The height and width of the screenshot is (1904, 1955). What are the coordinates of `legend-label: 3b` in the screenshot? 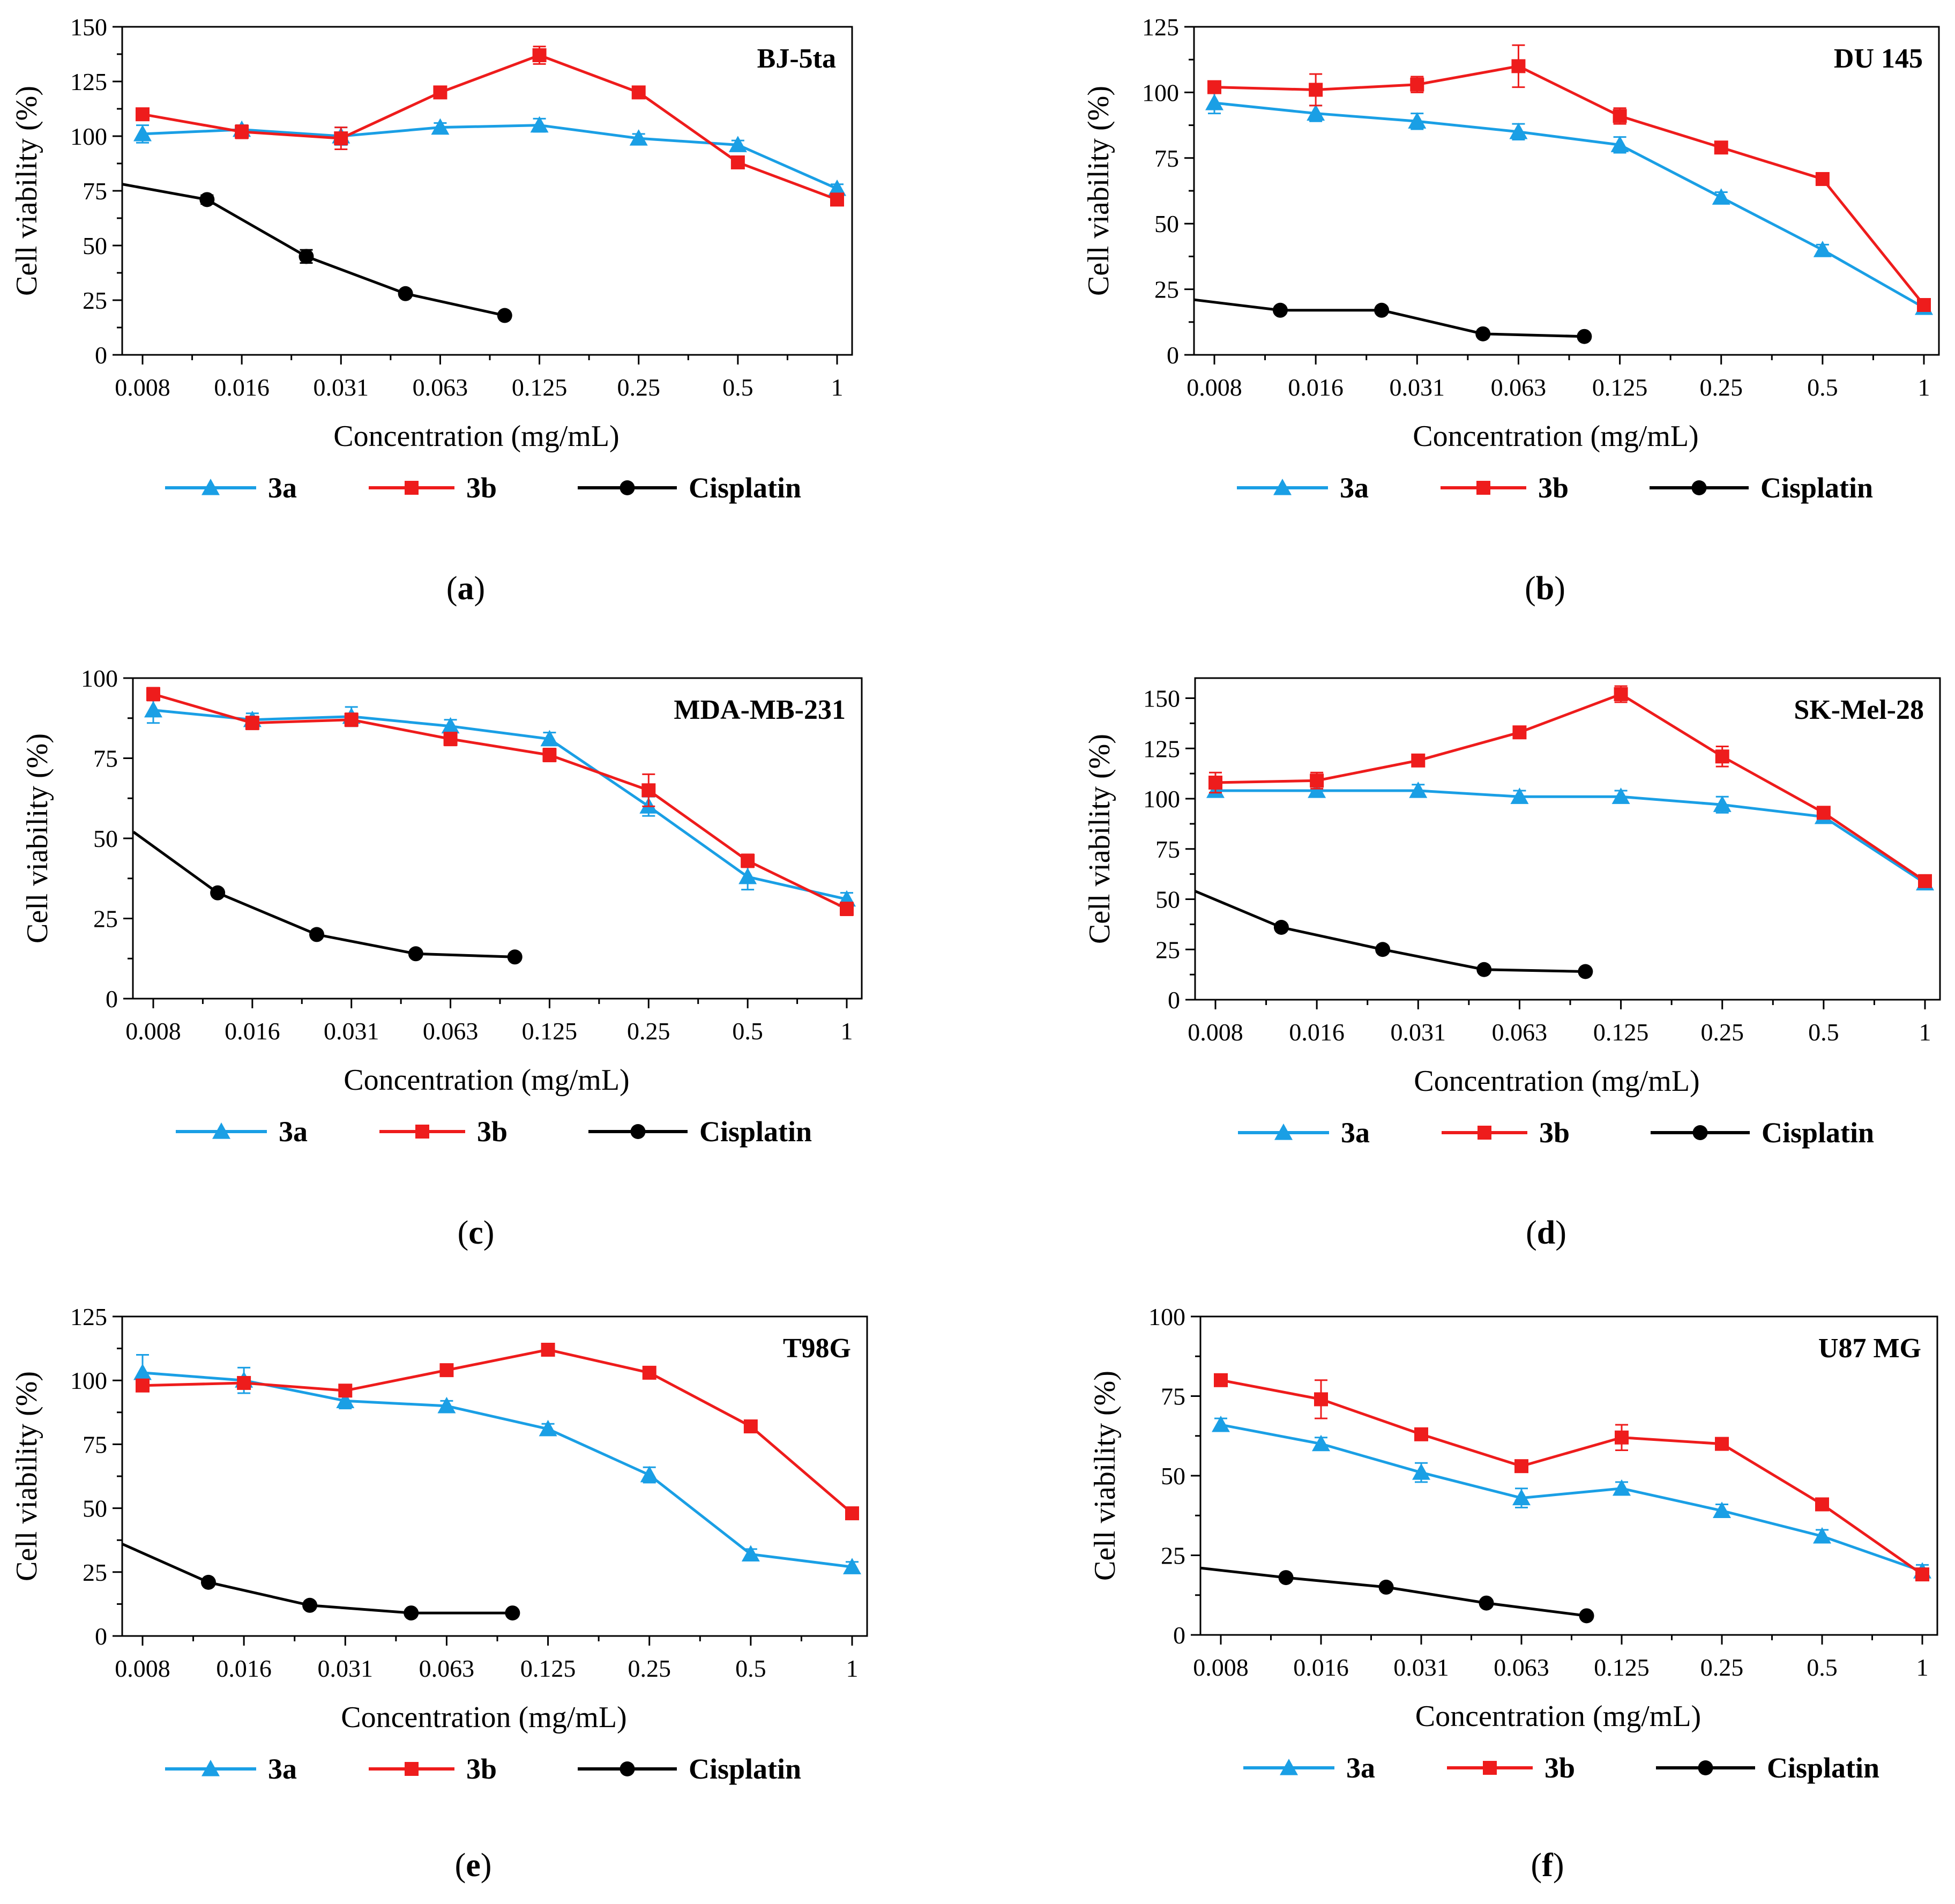 It's located at (481, 488).